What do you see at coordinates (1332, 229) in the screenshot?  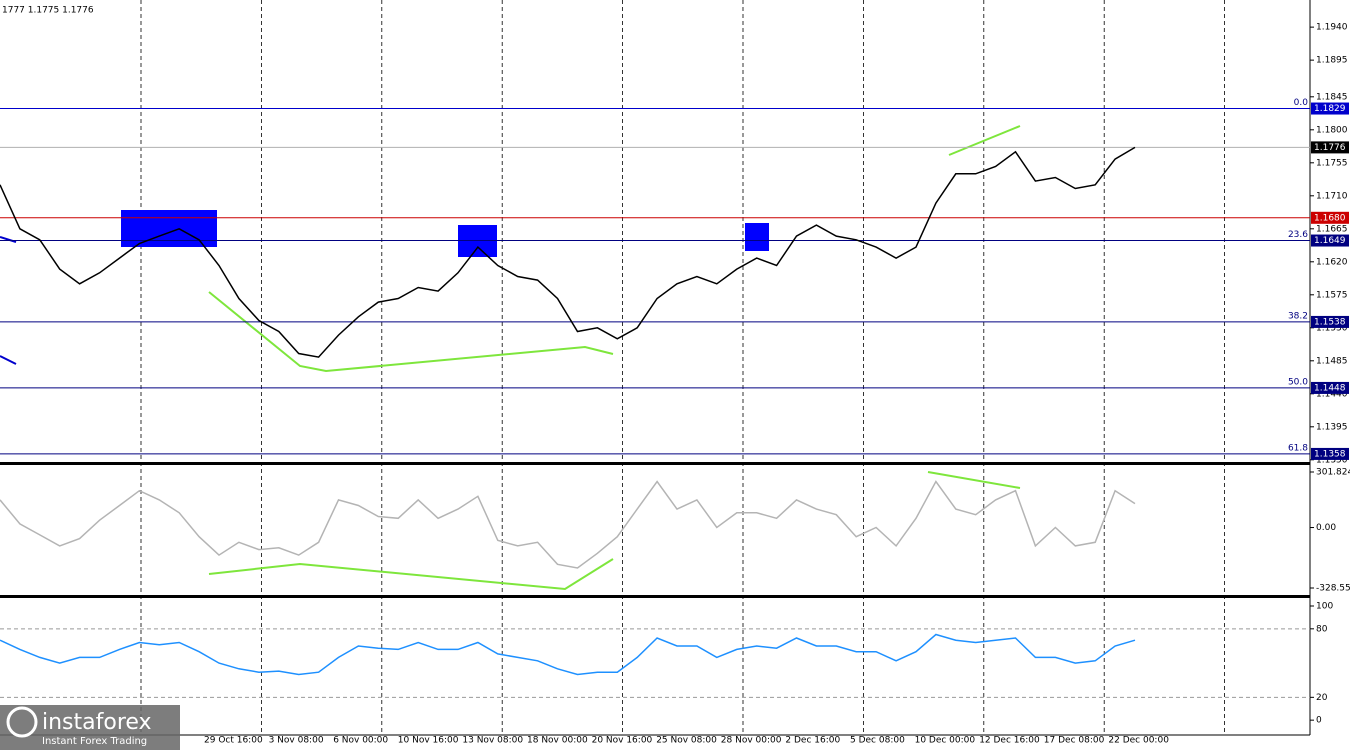 I see `y-tick-label: 1.1665` at bounding box center [1332, 229].